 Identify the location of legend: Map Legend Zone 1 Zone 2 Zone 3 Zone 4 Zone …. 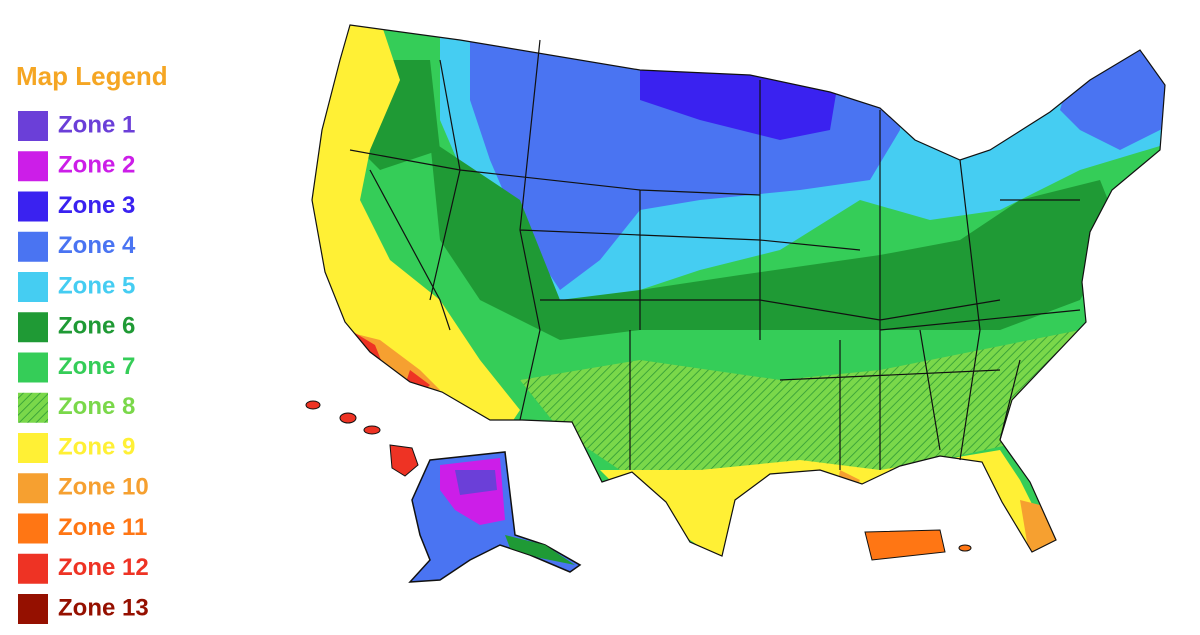
(92, 342).